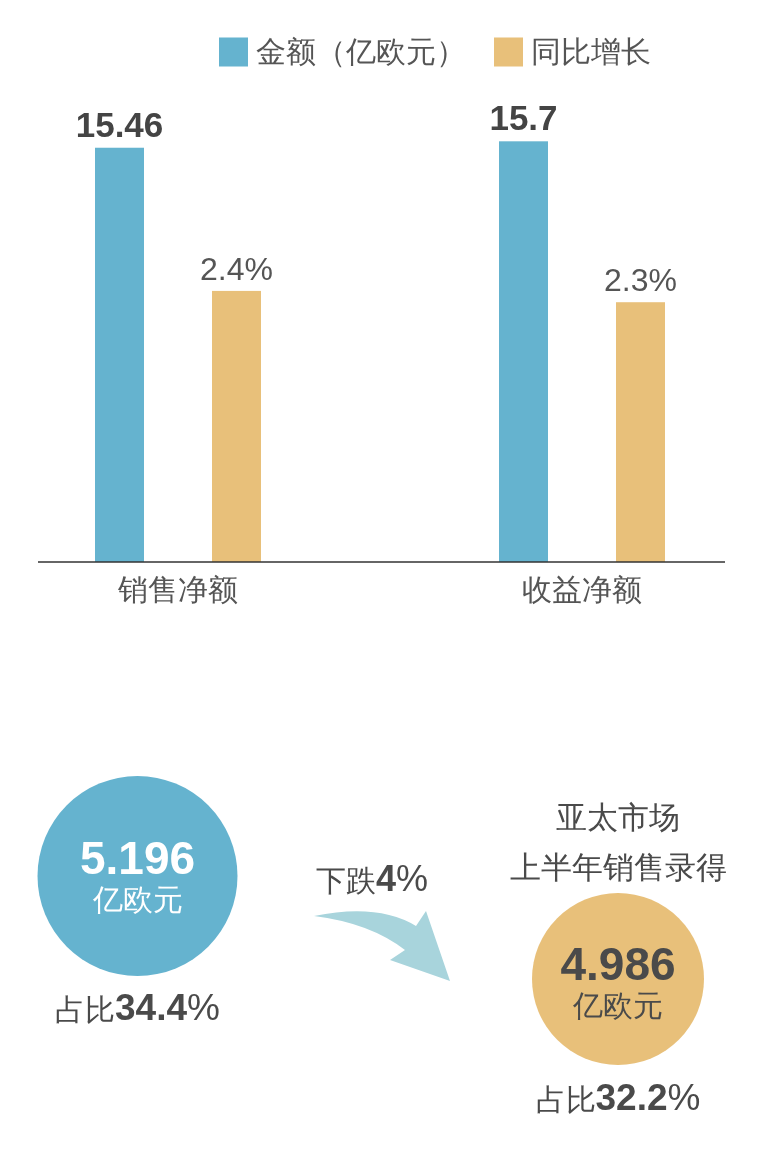  I want to click on text: 亚太市场, so click(618, 817).